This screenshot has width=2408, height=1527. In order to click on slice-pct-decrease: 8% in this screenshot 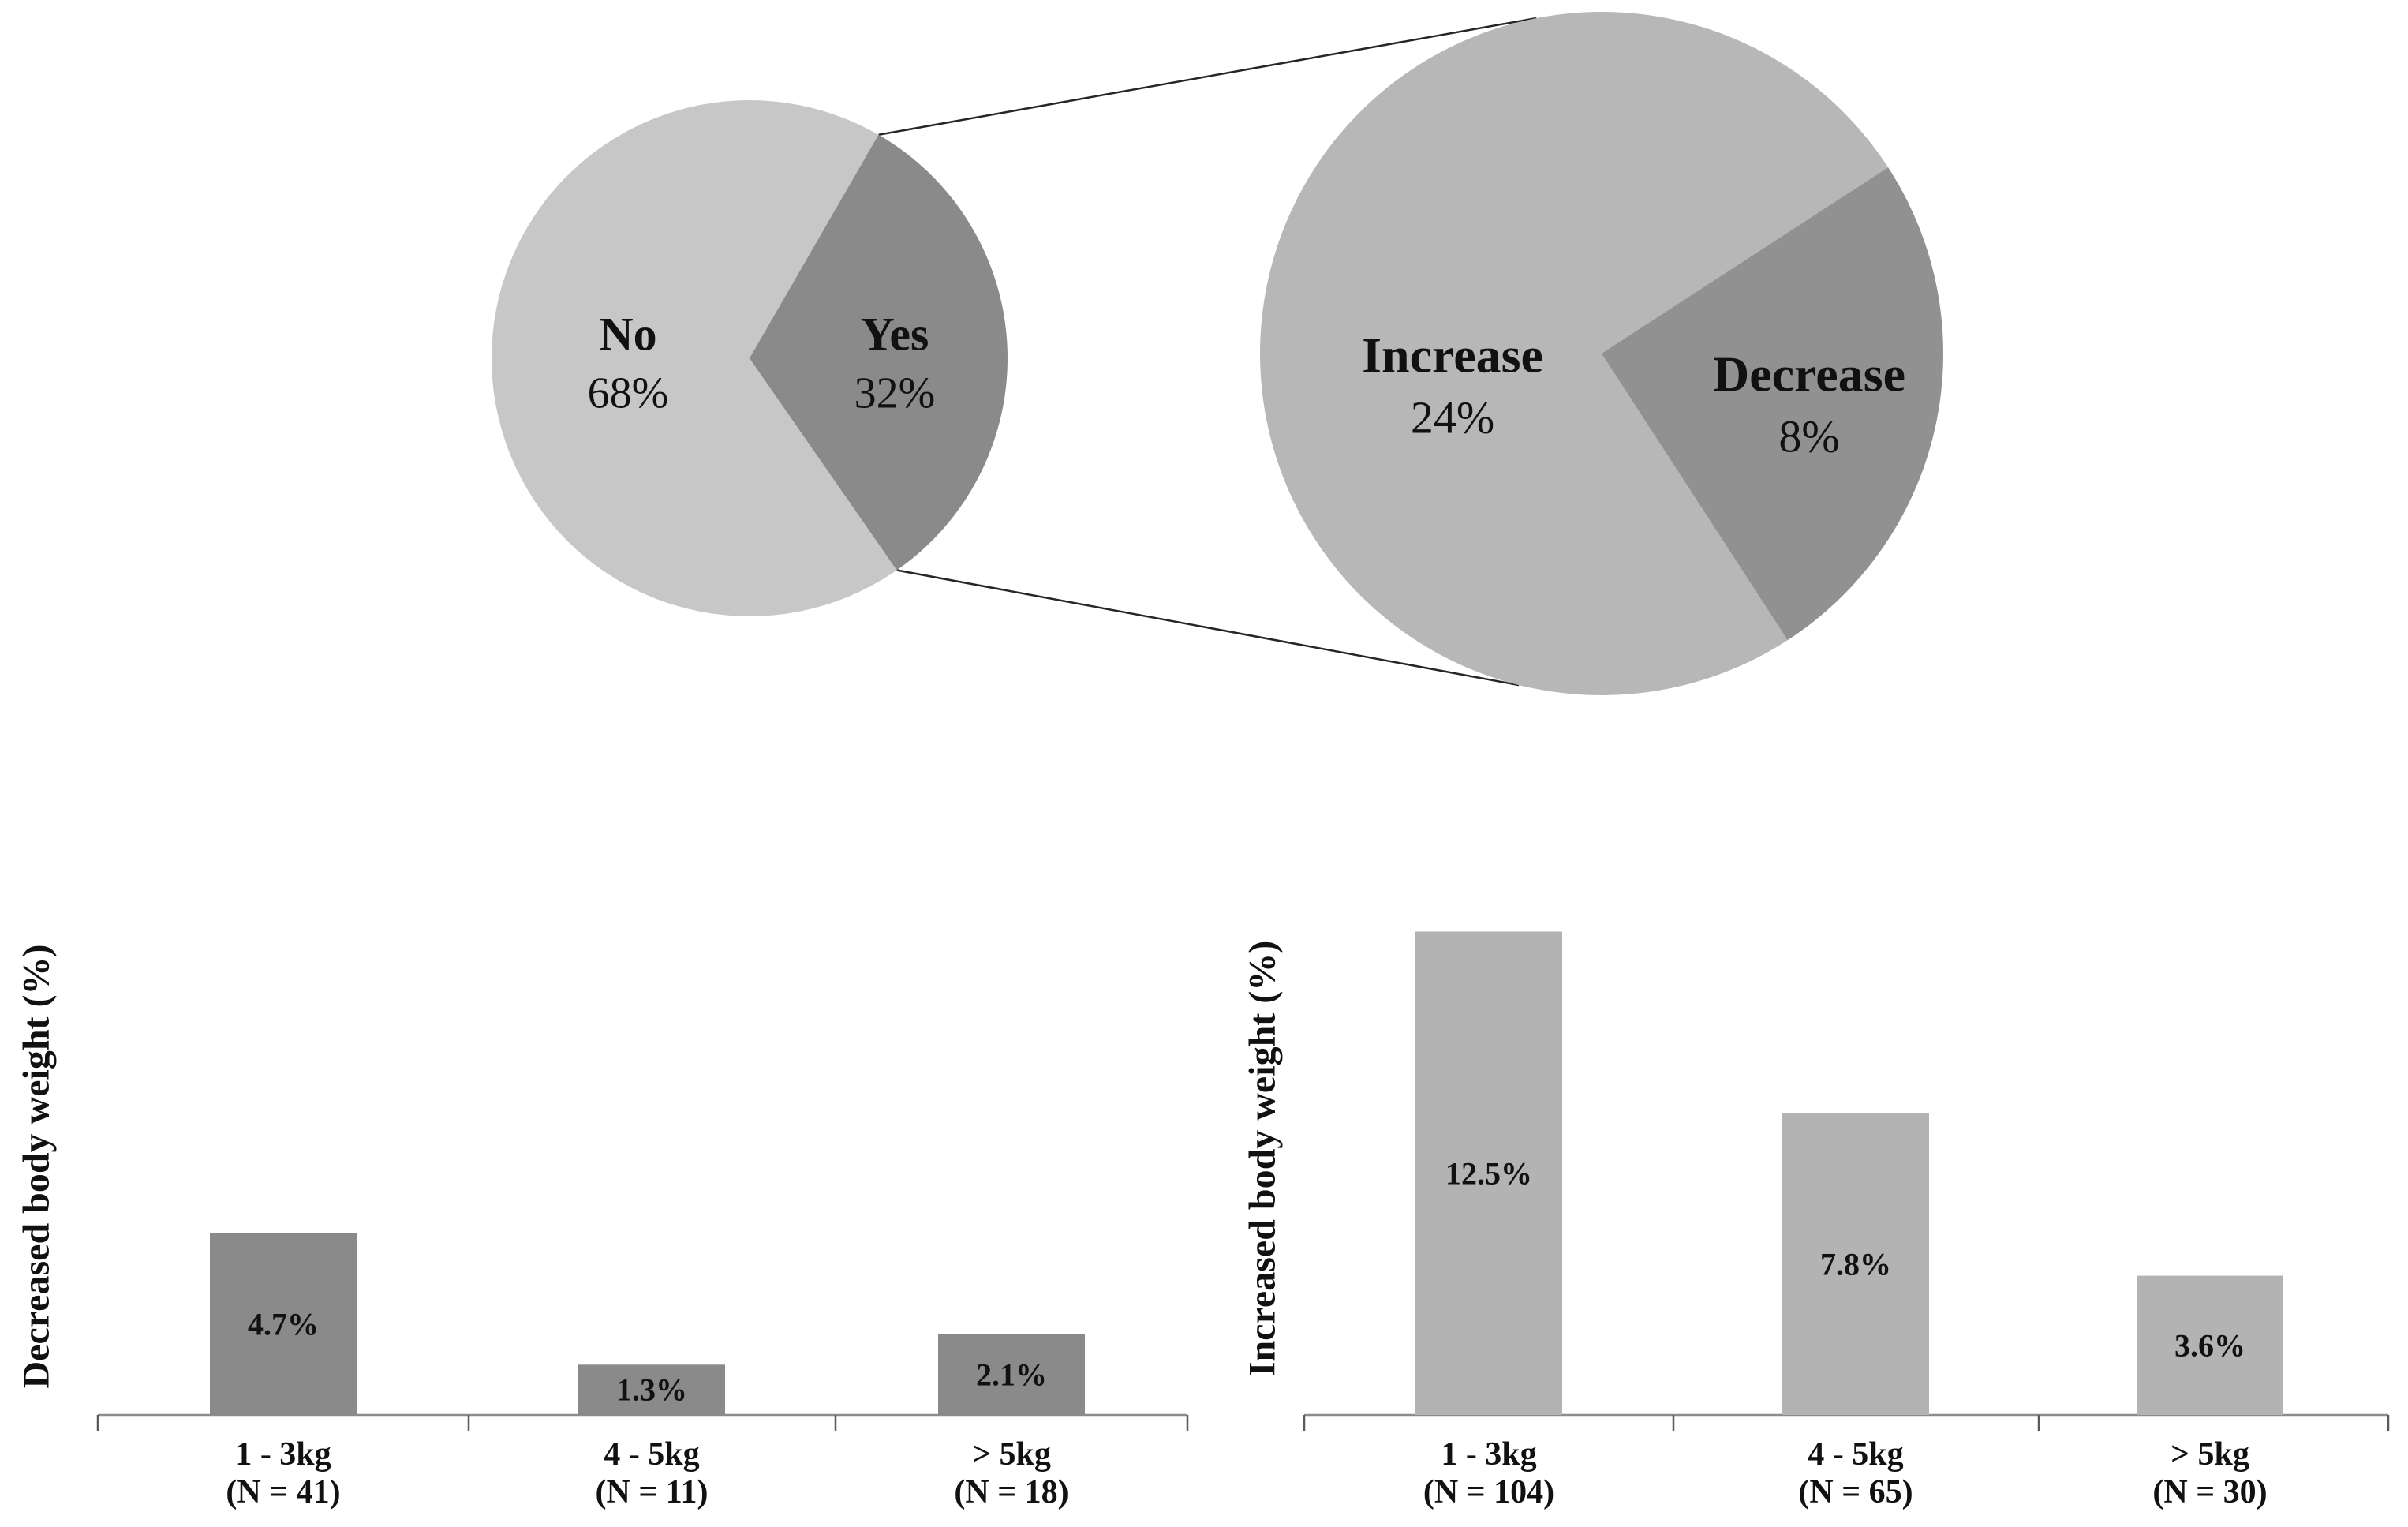, I will do `click(1809, 436)`.